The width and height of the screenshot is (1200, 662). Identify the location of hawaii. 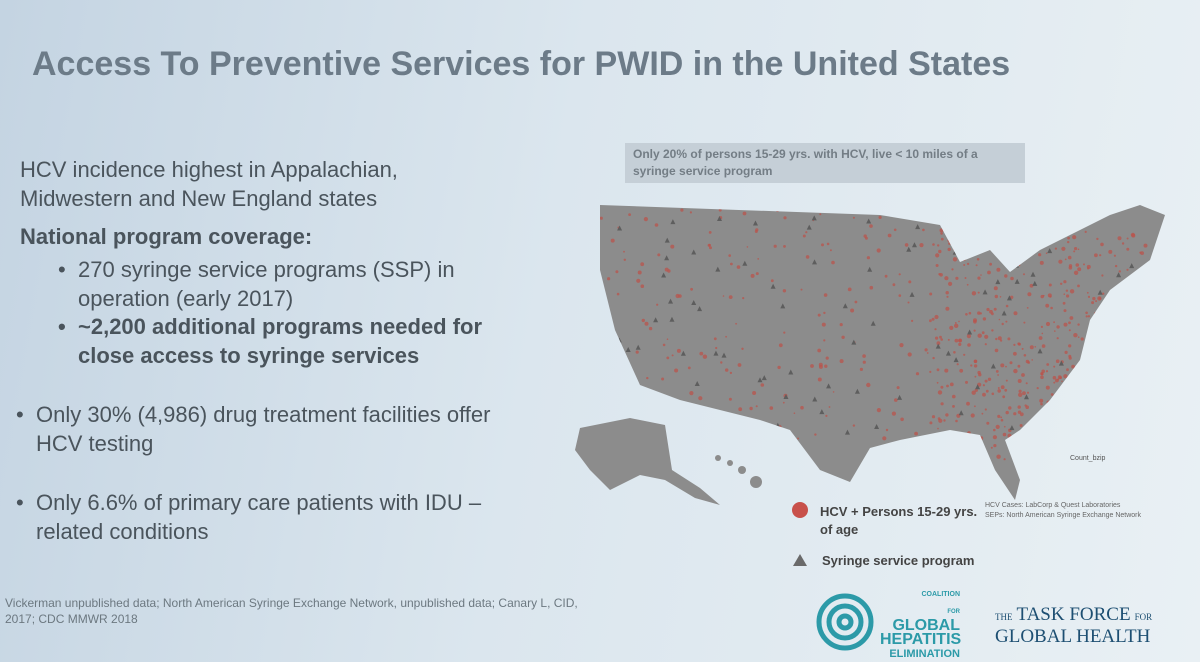
(738, 471).